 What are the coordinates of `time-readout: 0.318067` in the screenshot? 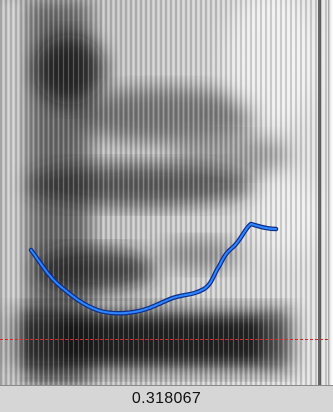 It's located at (166, 398).